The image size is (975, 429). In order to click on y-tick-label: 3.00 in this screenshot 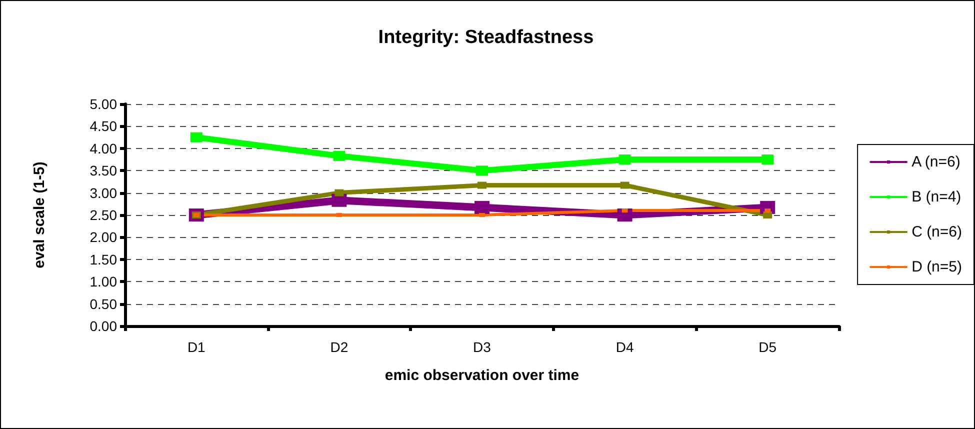, I will do `click(104, 192)`.